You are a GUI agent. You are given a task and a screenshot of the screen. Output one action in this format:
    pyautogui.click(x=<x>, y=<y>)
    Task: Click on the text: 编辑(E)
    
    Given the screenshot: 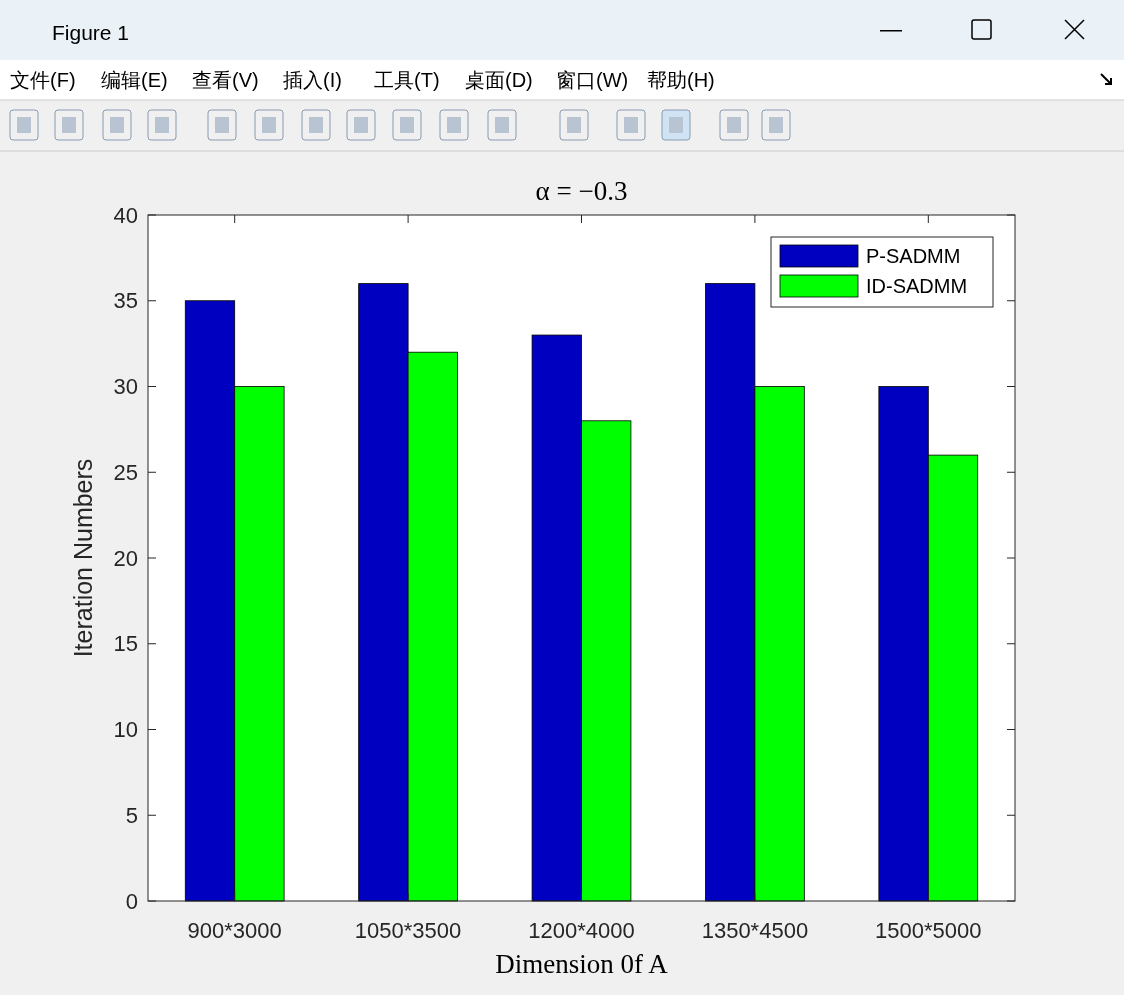 What is the action you would take?
    pyautogui.click(x=134, y=80)
    